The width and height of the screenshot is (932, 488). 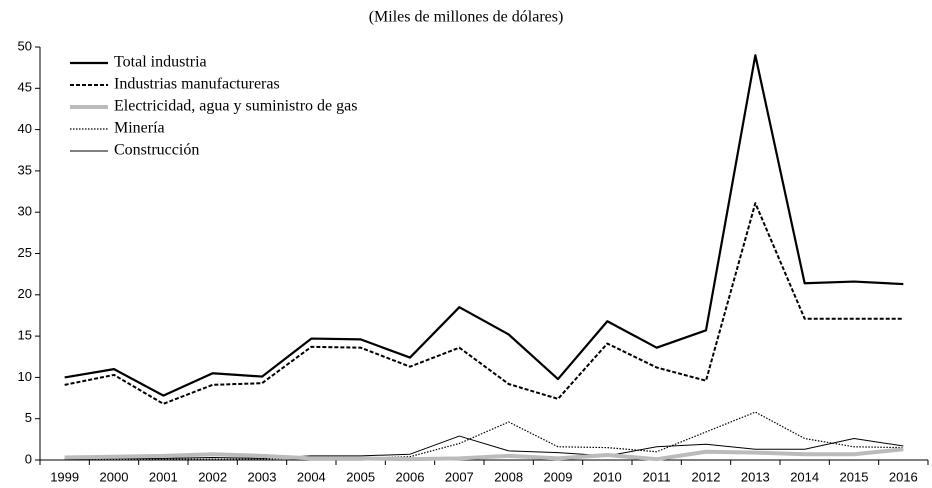 What do you see at coordinates (508, 476) in the screenshot?
I see `x-tick-label: 2008` at bounding box center [508, 476].